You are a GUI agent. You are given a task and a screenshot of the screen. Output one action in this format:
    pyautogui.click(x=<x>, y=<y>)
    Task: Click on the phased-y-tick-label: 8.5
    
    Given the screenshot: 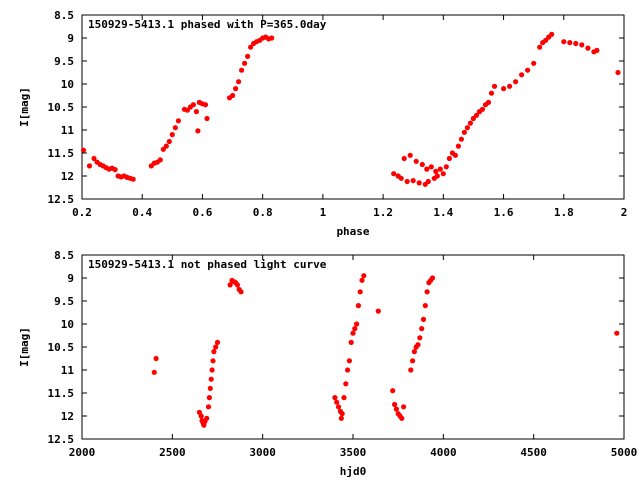 What is the action you would take?
    pyautogui.click(x=64, y=15)
    